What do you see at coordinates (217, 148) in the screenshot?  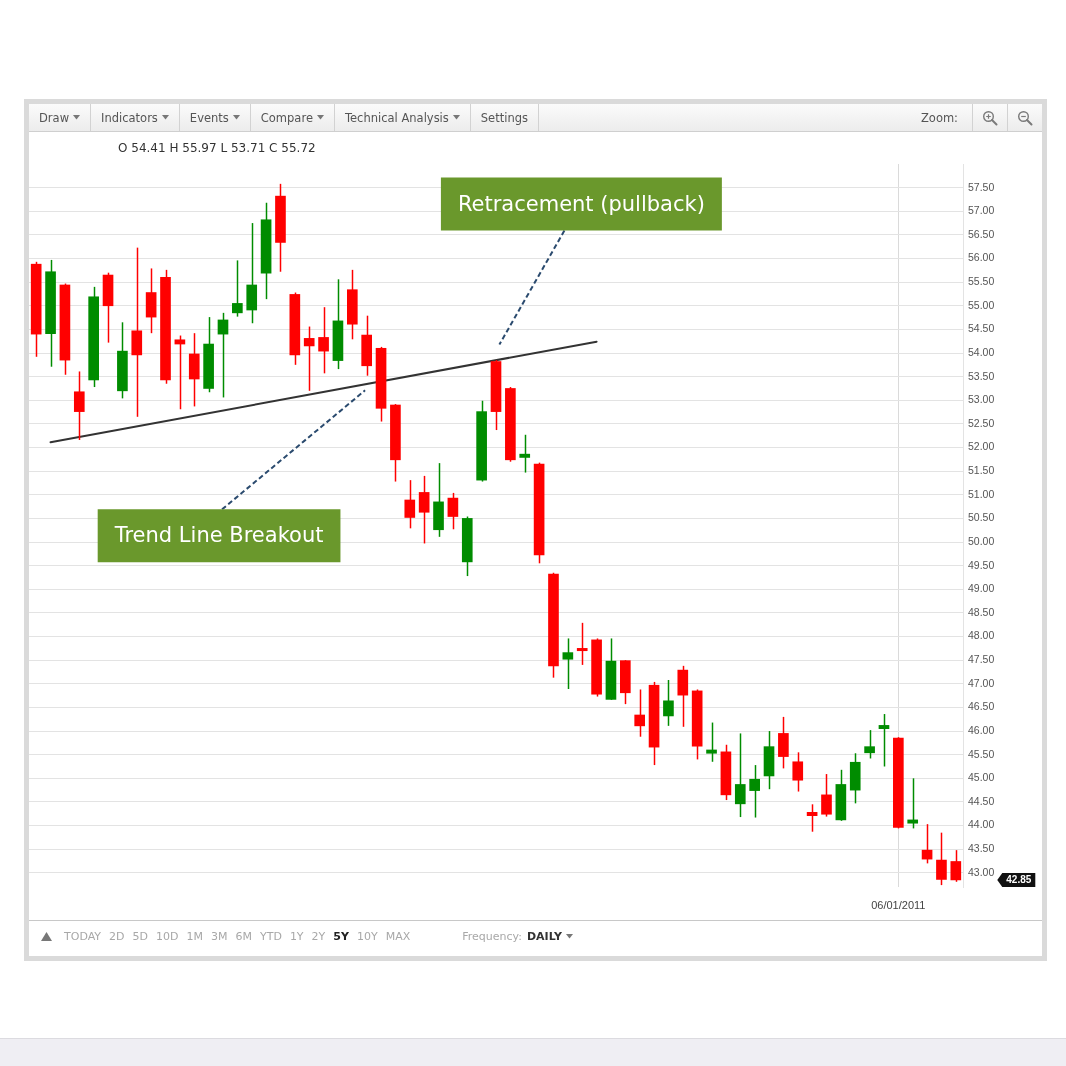 I see `text: O 54.41 H 55.97 L 53.71 C 55.72` at bounding box center [217, 148].